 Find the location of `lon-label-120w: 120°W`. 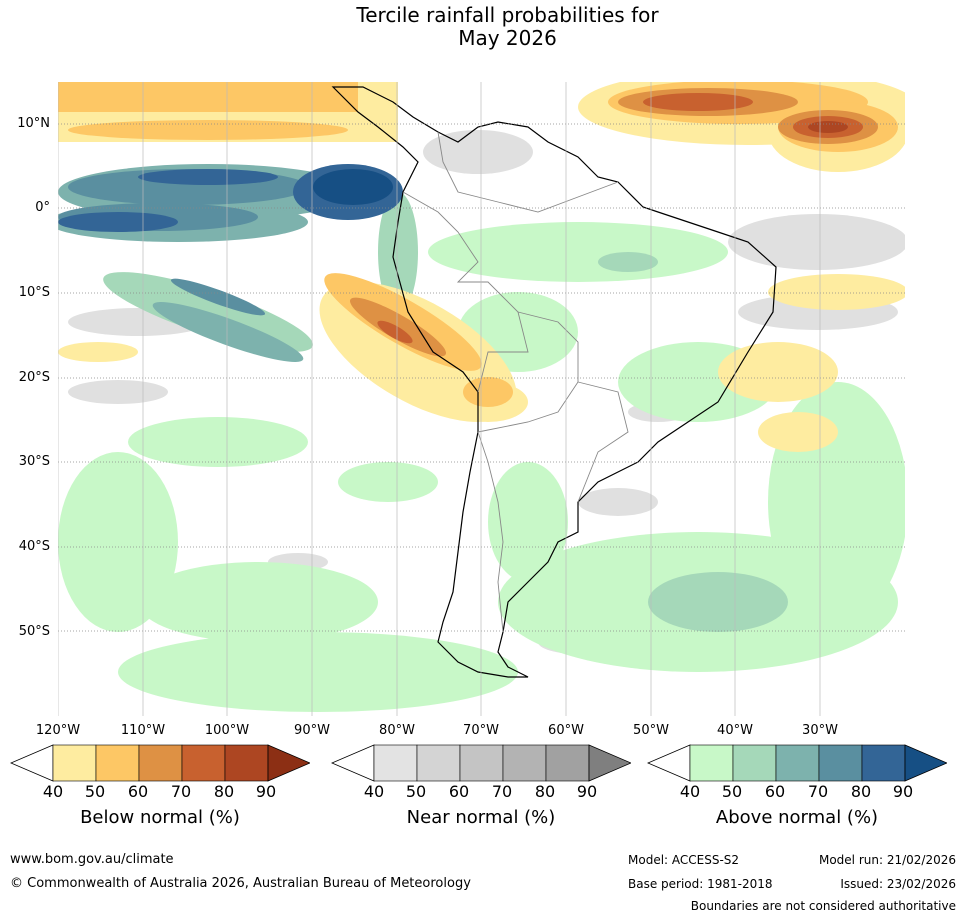

lon-label-120w: 120°W is located at coordinates (58, 730).